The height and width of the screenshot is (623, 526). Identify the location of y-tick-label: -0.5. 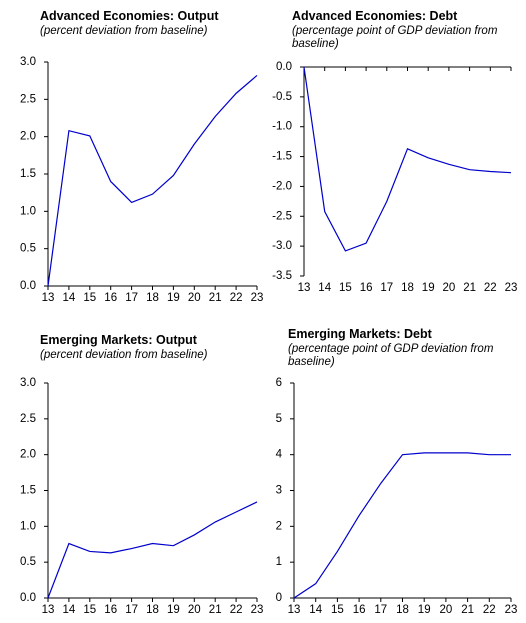
(282, 97).